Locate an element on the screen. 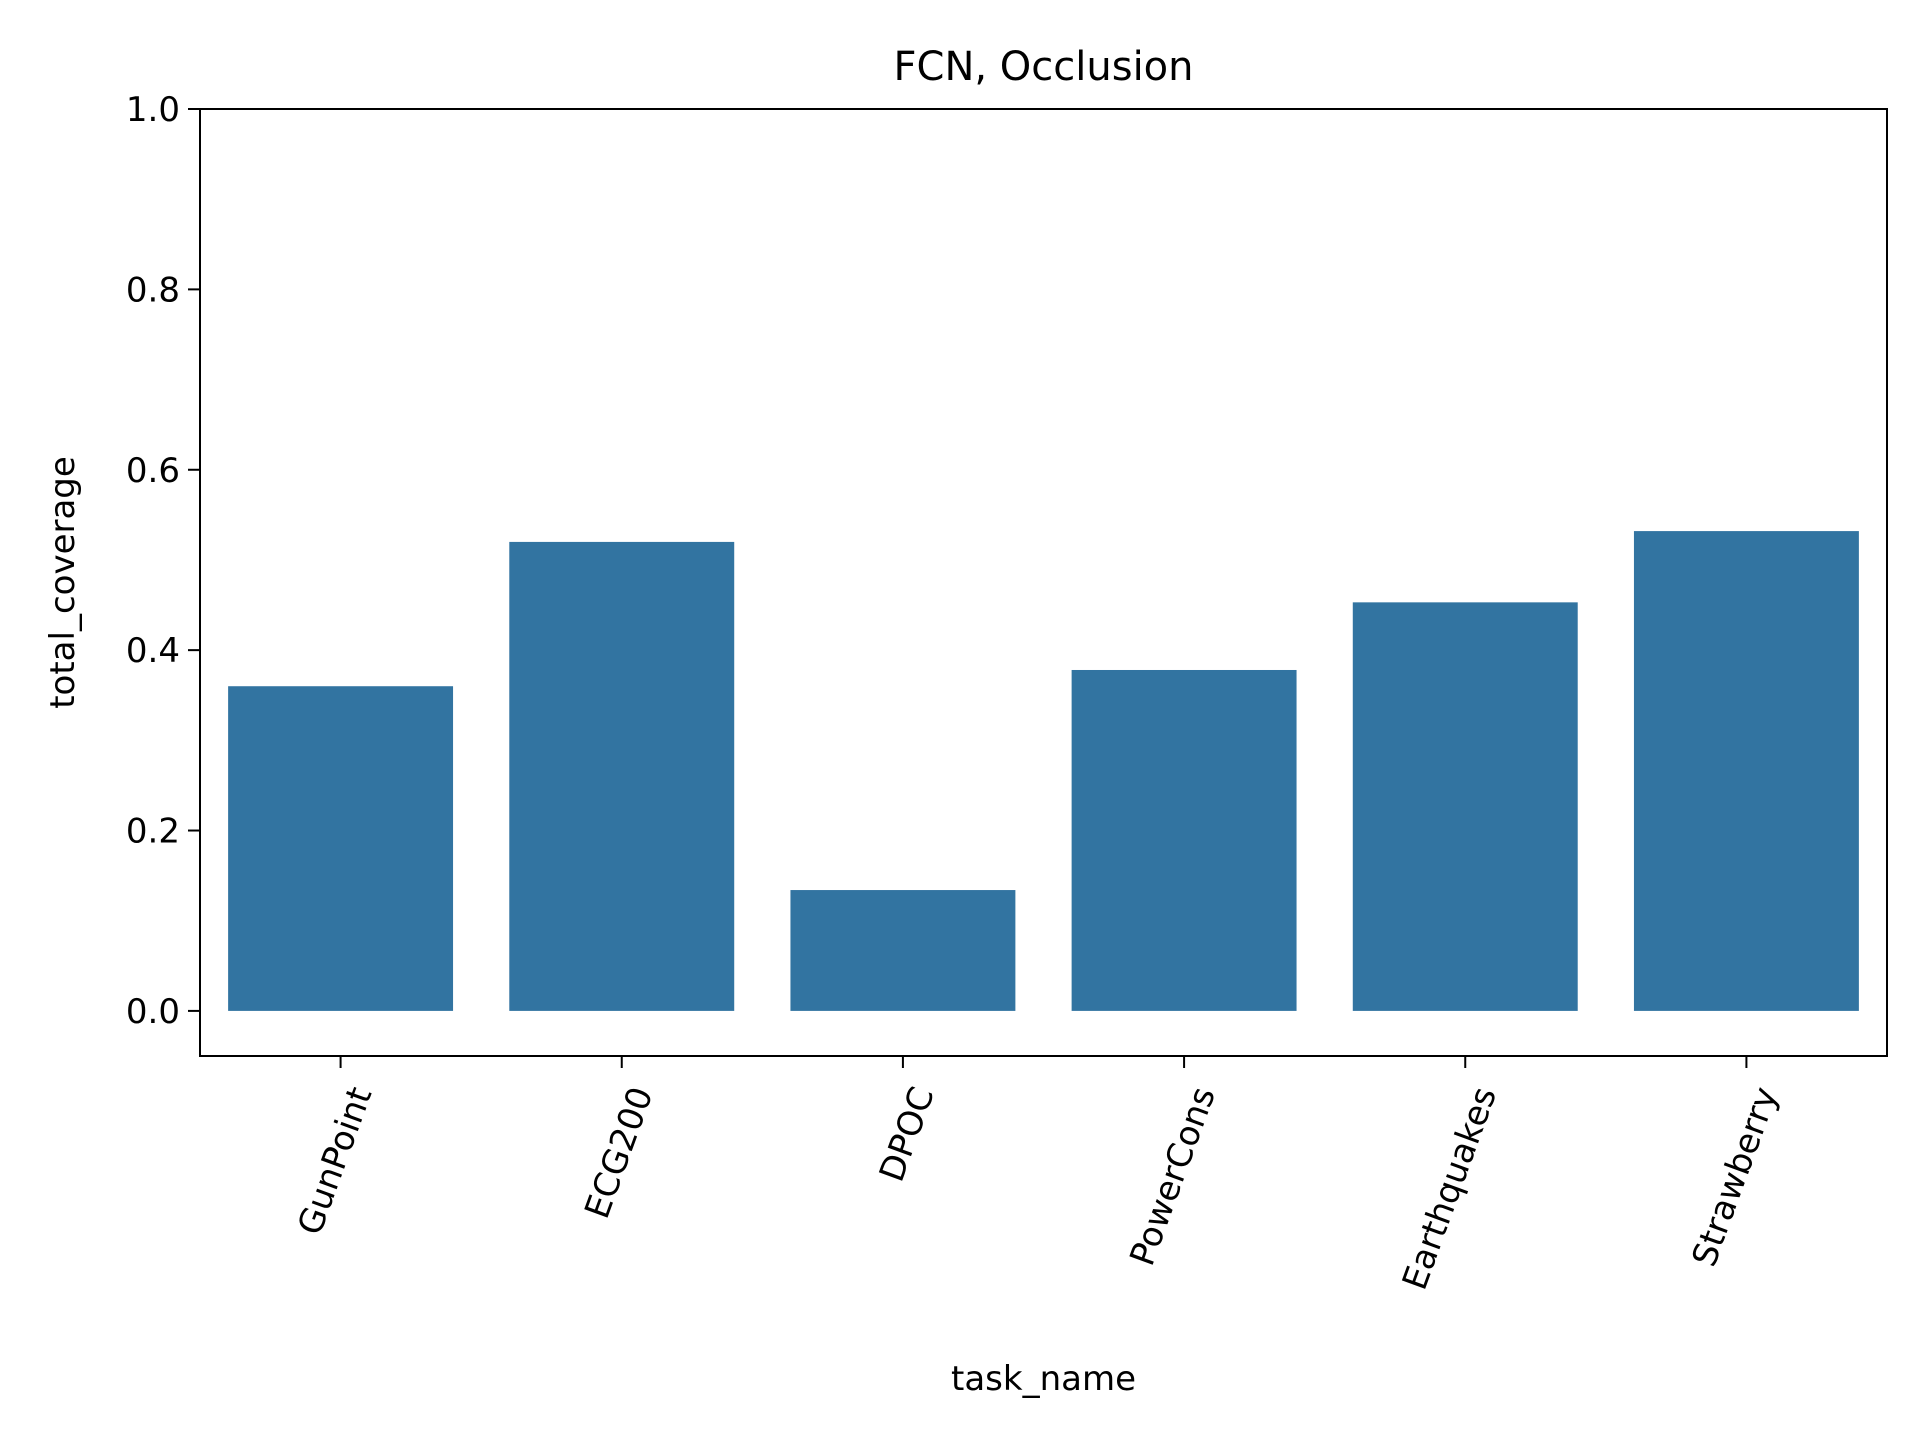  bar-gunpoint is located at coordinates (341, 848).